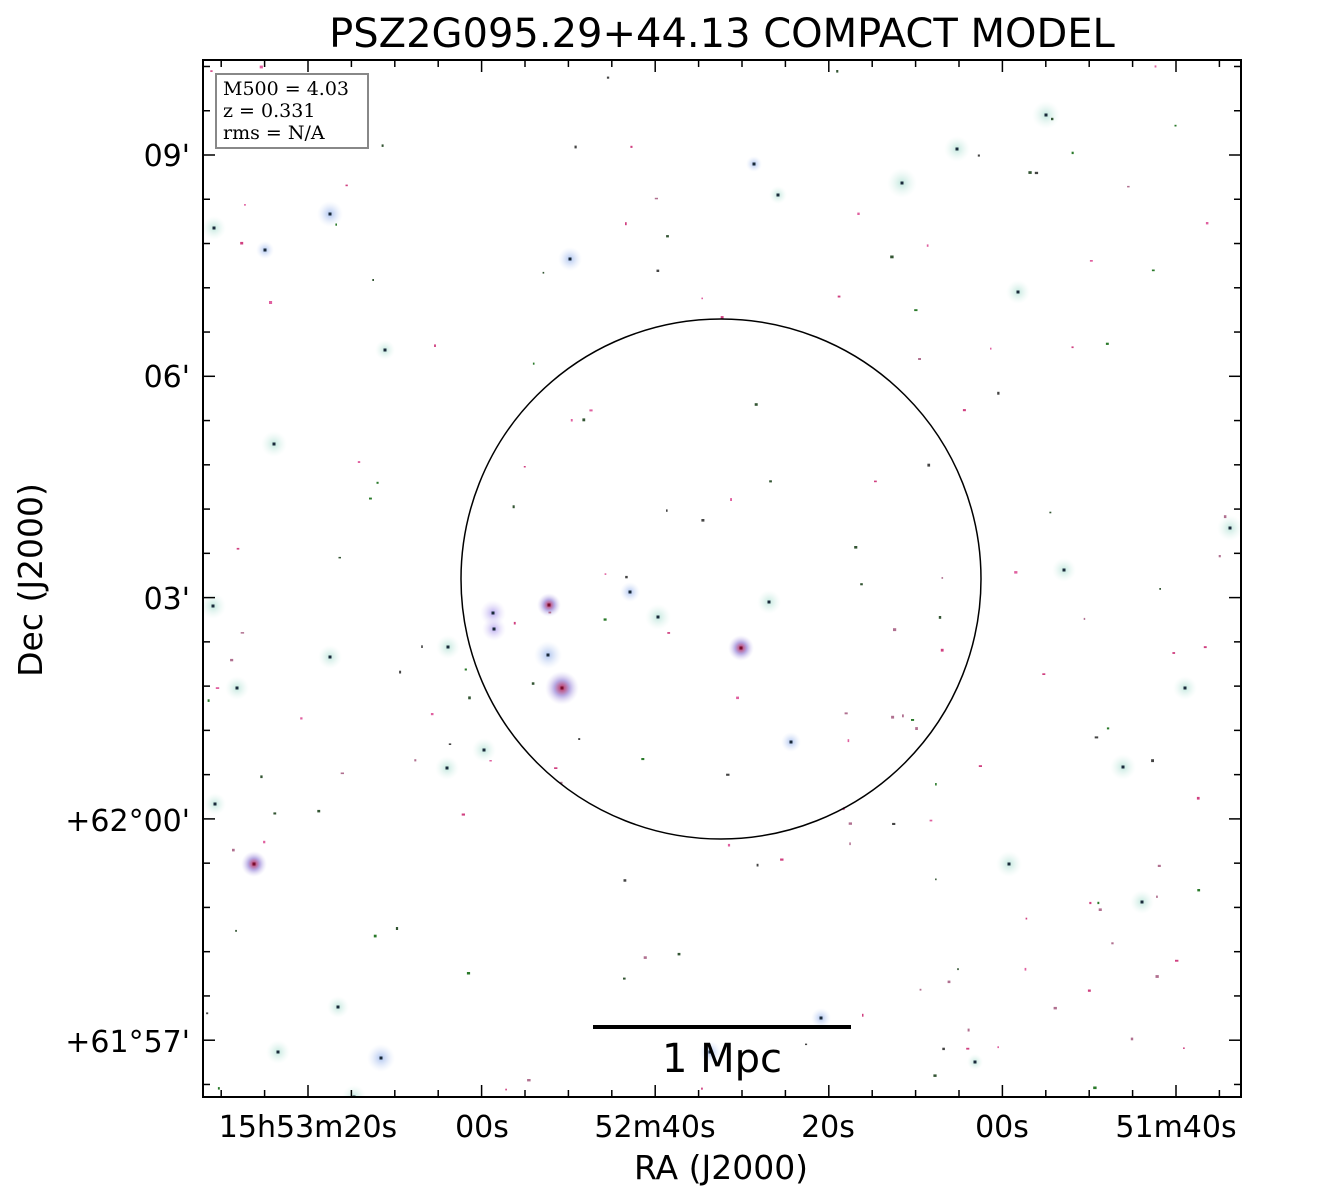  What do you see at coordinates (722, 34) in the screenshot?
I see `chart-title: PSZ2G095.29+44.13 COMPACT MODEL` at bounding box center [722, 34].